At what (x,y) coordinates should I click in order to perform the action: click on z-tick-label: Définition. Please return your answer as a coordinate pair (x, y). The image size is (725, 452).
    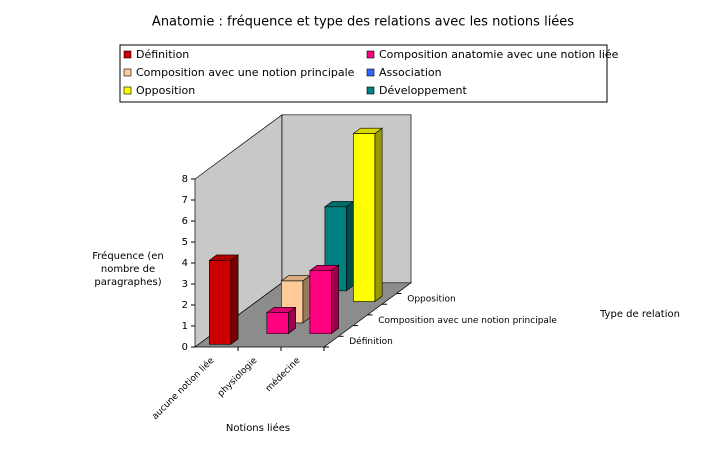
    Looking at the image, I should click on (371, 341).